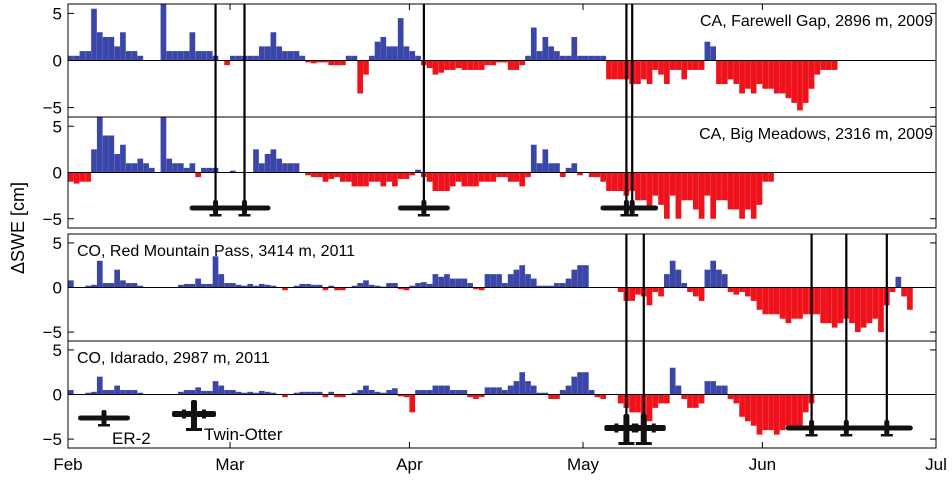  Describe the element at coordinates (816, 134) in the screenshot. I see `panel-label: CA, Big Meadows, 2316 m, 2009` at that location.